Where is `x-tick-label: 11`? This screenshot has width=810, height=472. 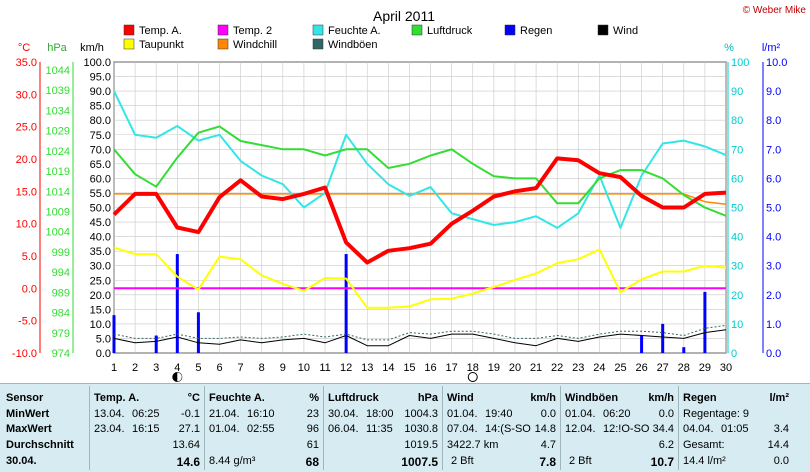 x-tick-label: 11 is located at coordinates (324, 368).